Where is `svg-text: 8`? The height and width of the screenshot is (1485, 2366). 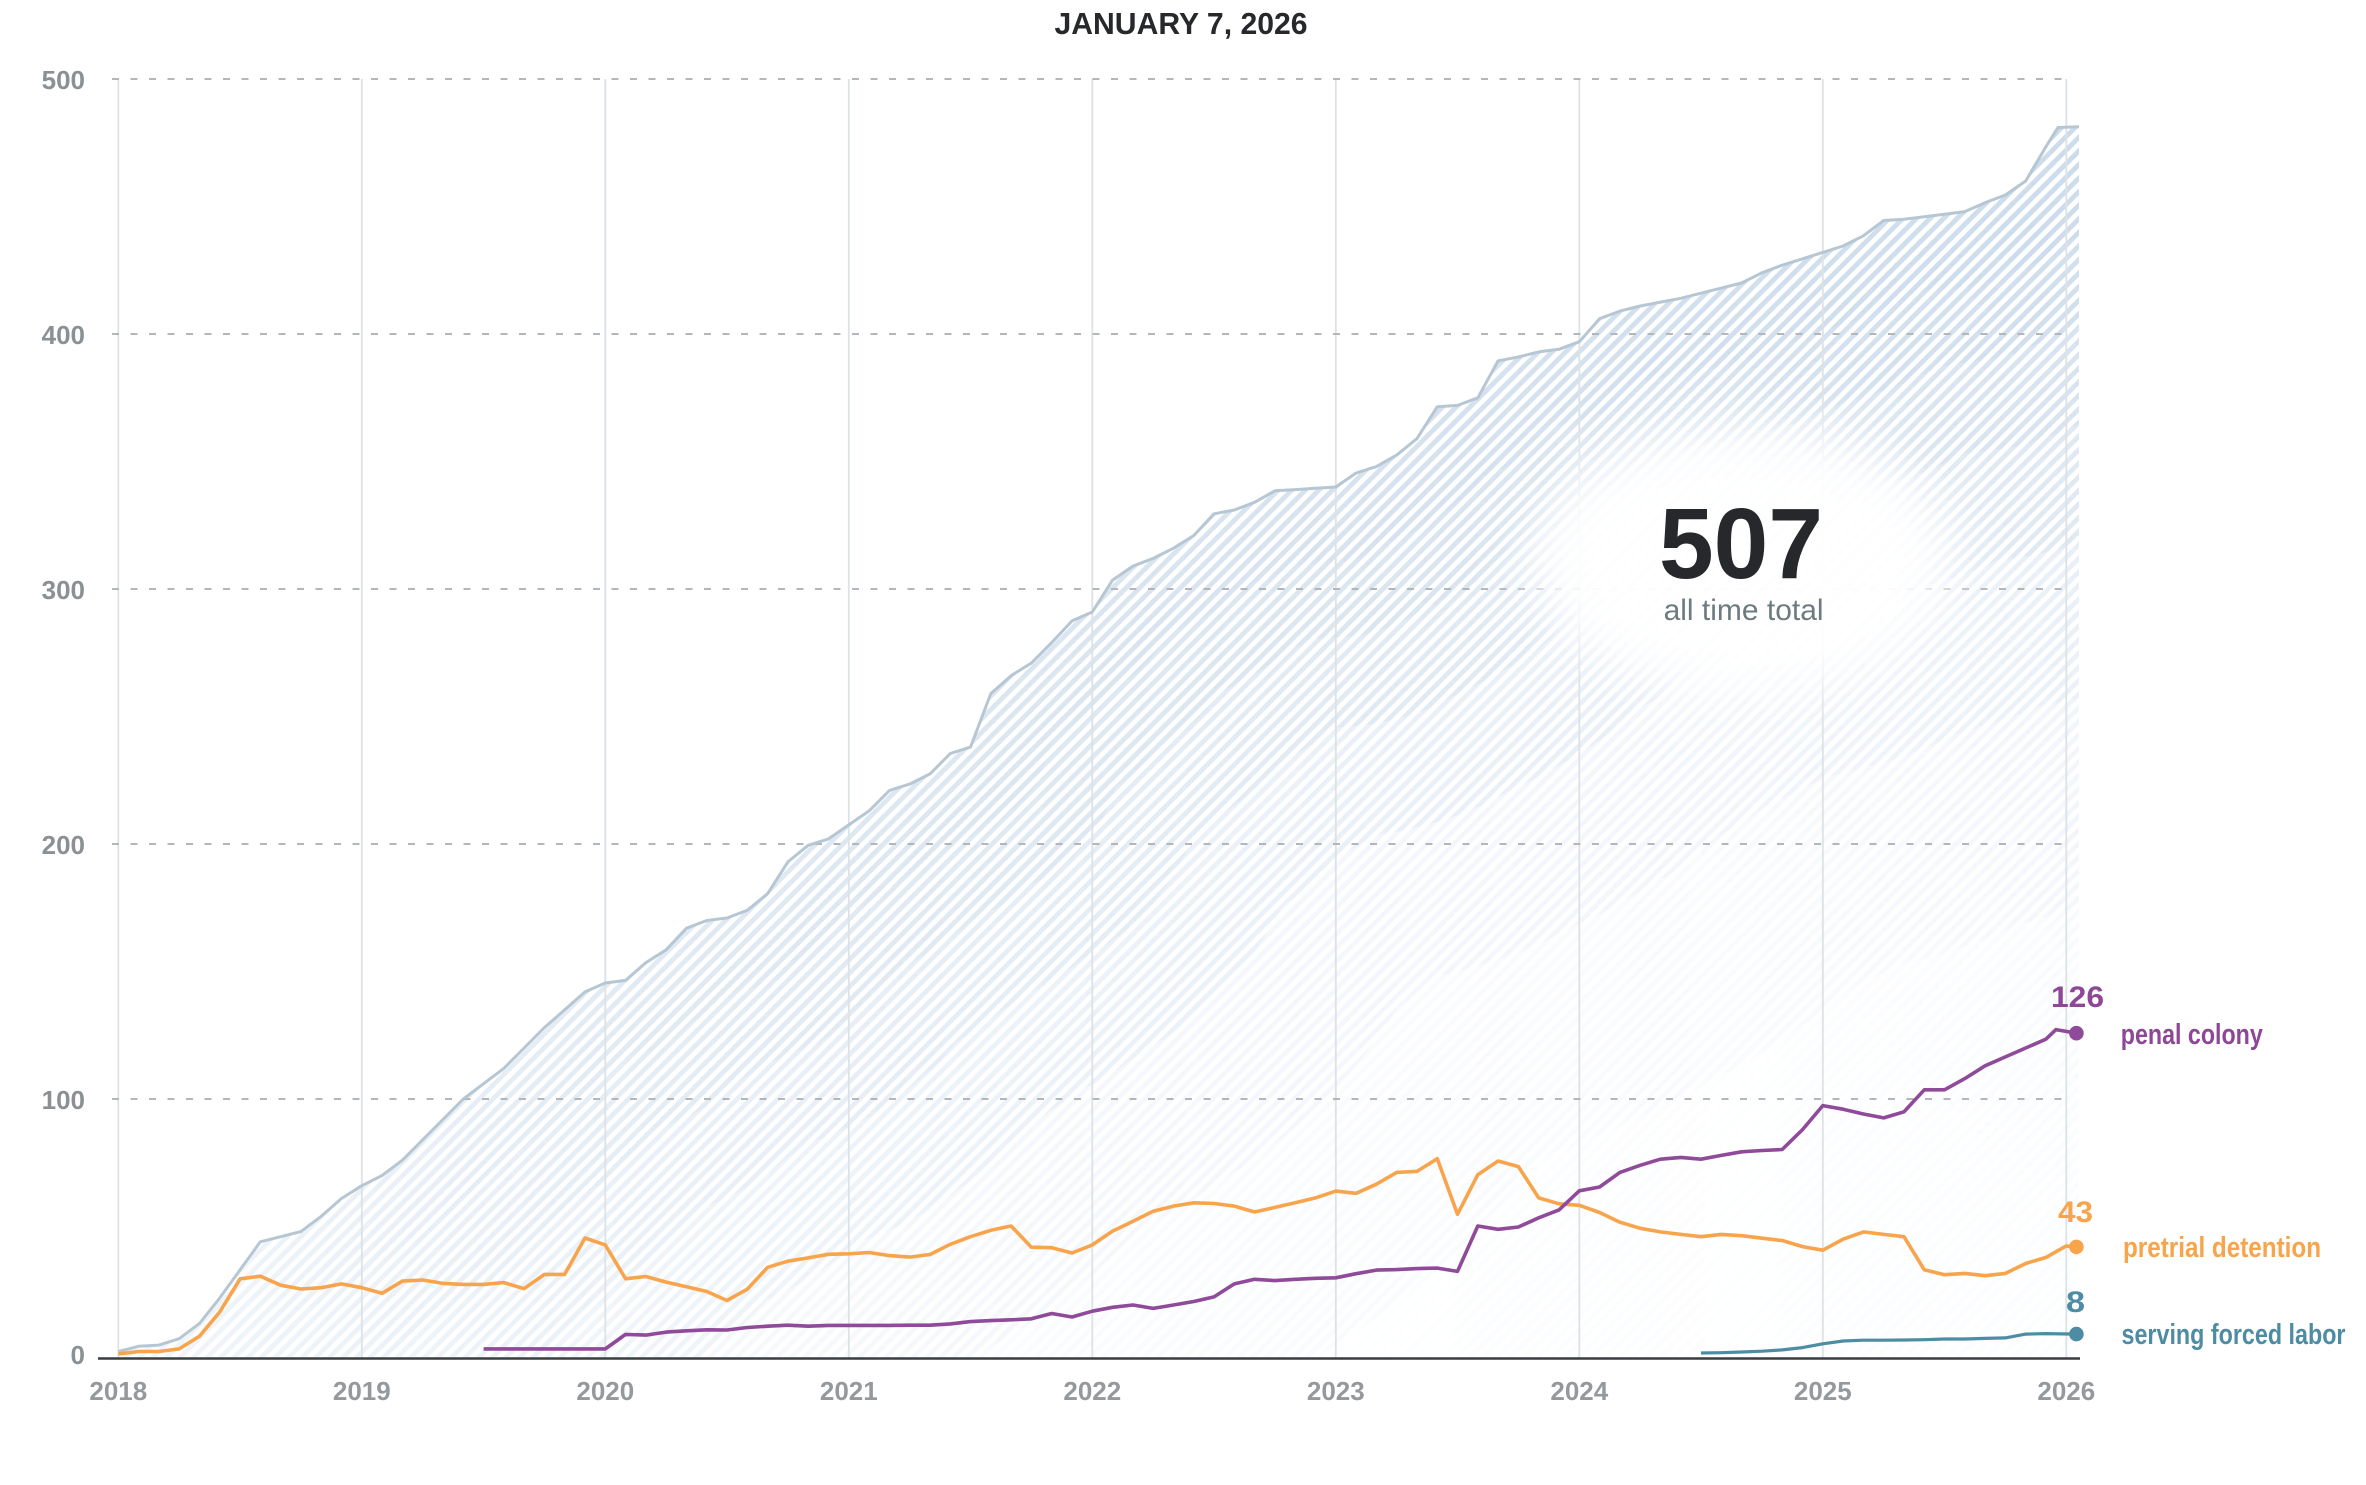 svg-text: 8 is located at coordinates (2075, 1302).